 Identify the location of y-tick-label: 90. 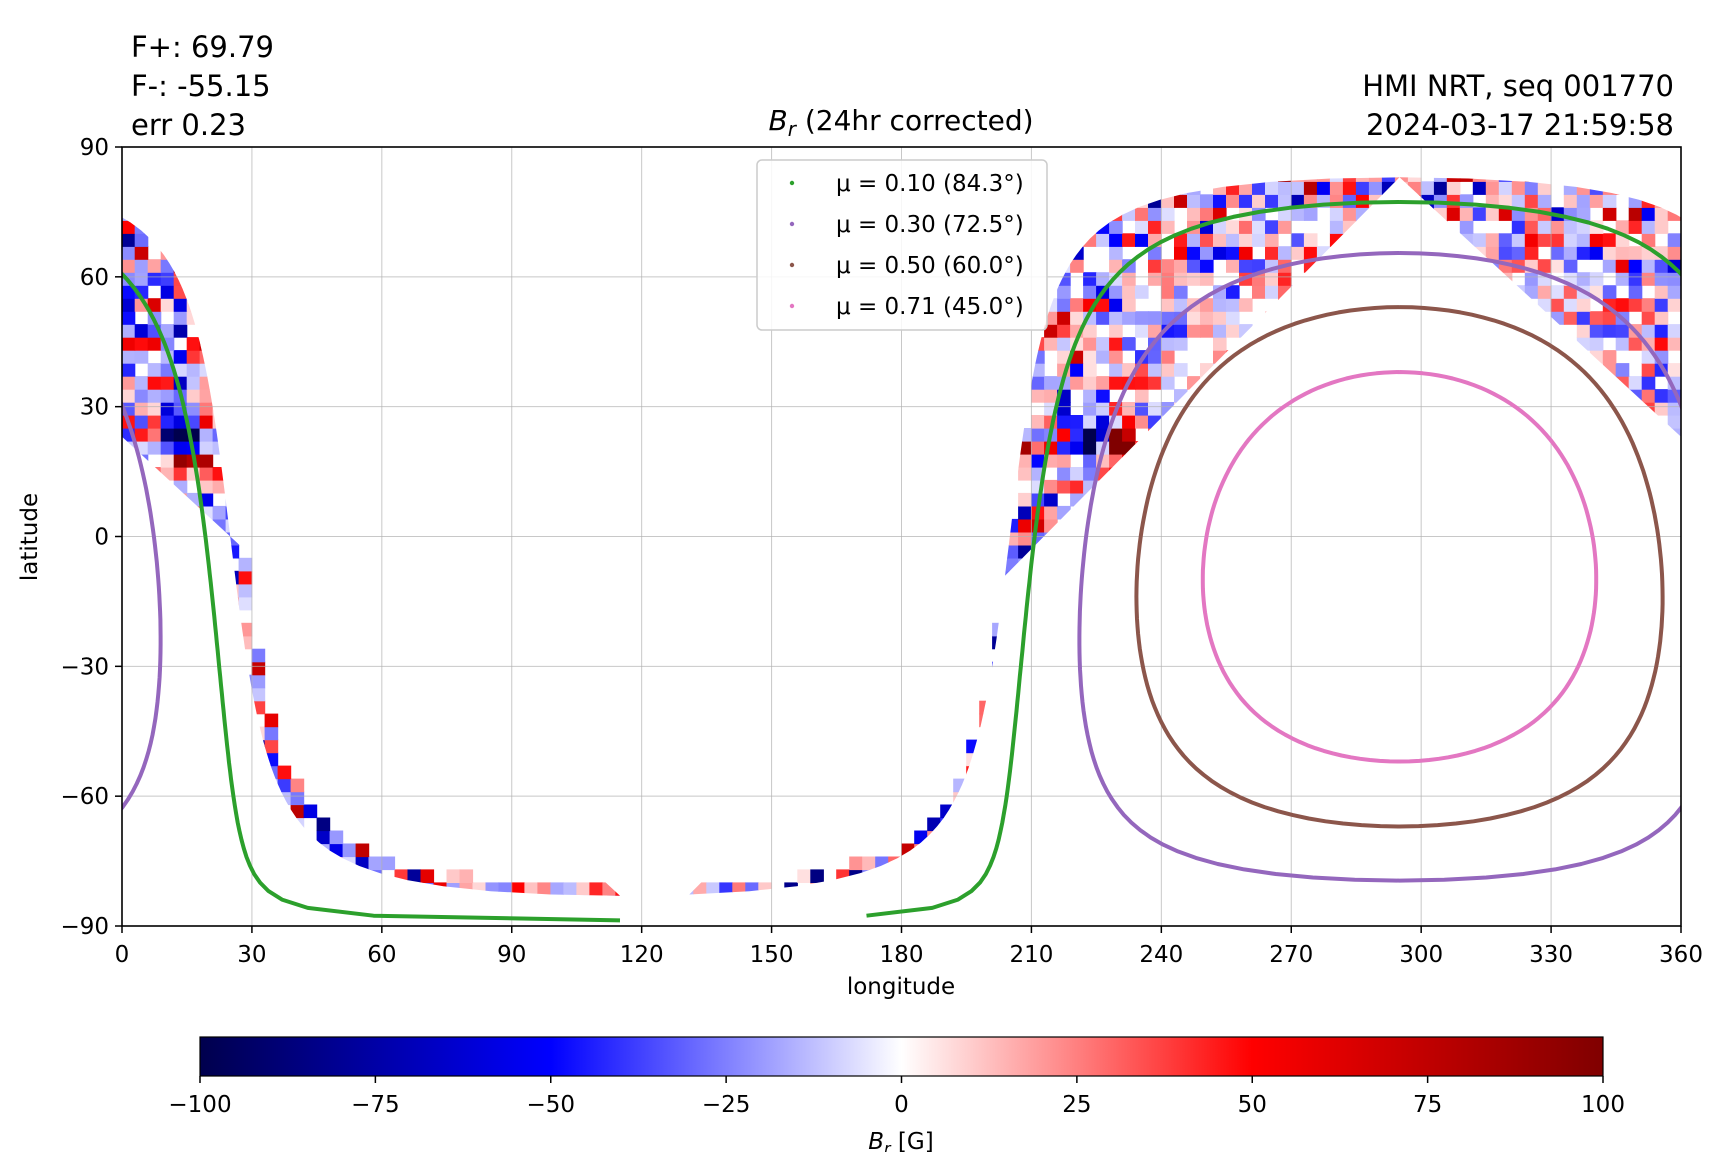
(94, 148).